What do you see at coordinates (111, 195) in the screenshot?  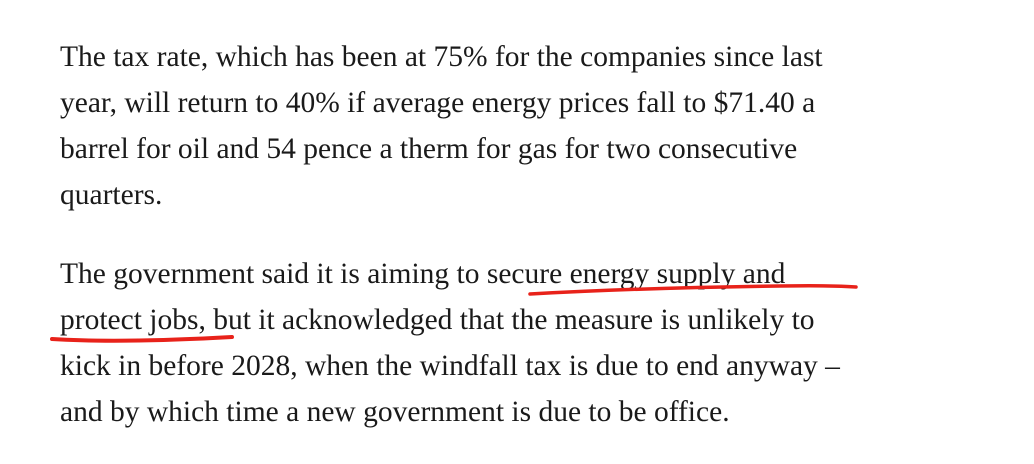 I see `text-line: quarters.` at bounding box center [111, 195].